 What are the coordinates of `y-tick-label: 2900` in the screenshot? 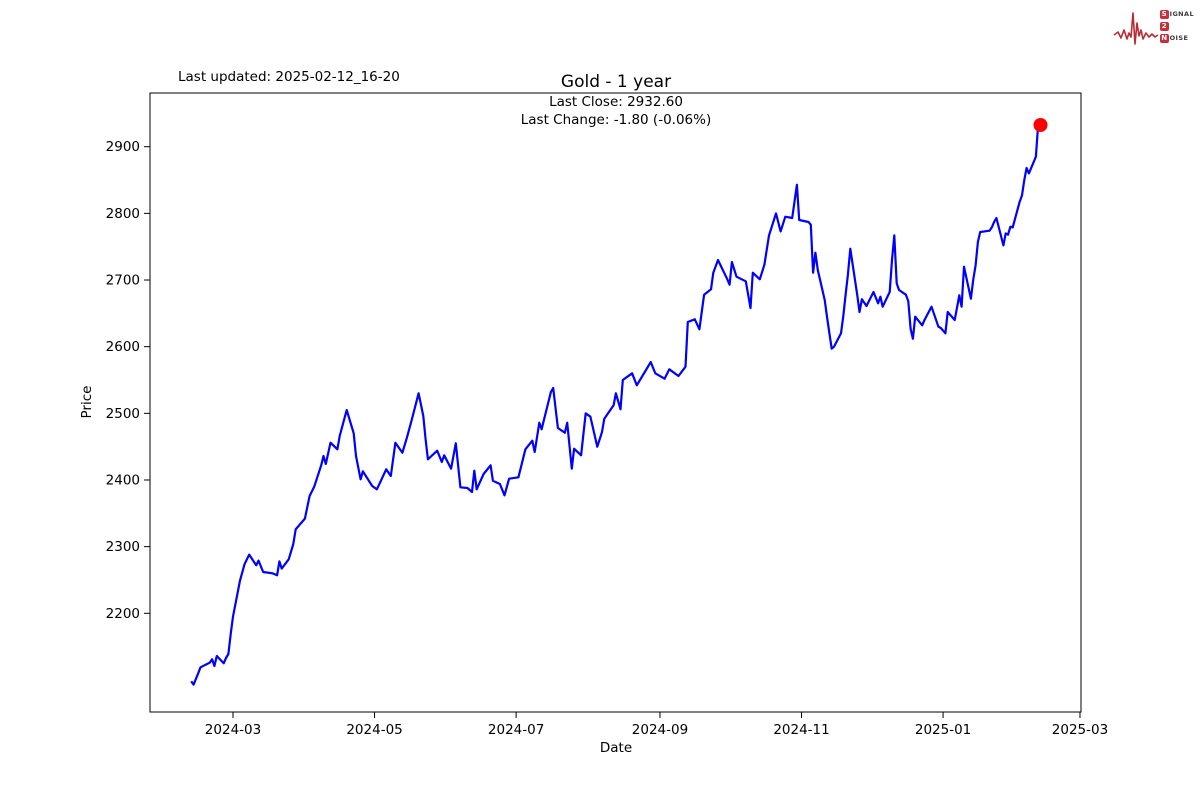 It's located at (123, 147).